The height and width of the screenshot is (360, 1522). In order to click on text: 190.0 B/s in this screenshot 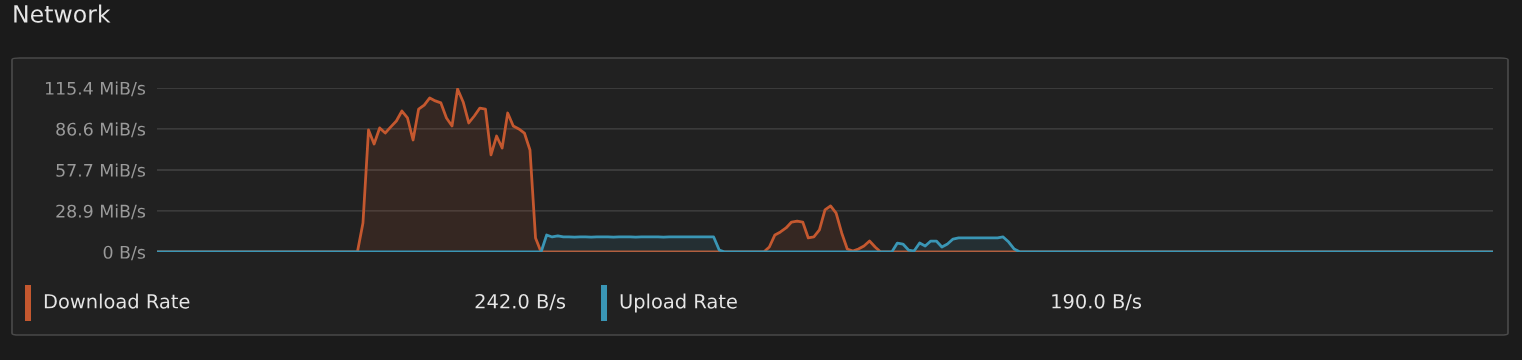, I will do `click(1097, 302)`.